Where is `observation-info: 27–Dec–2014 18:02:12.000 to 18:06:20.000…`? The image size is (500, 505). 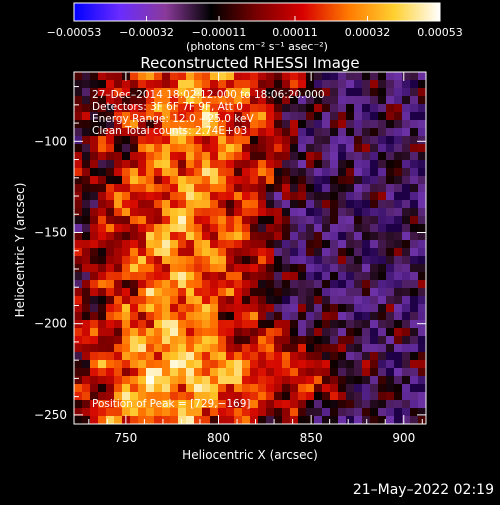
observation-info: 27–Dec–2014 18:02:12.000 to 18:06:20.000… is located at coordinates (208, 113).